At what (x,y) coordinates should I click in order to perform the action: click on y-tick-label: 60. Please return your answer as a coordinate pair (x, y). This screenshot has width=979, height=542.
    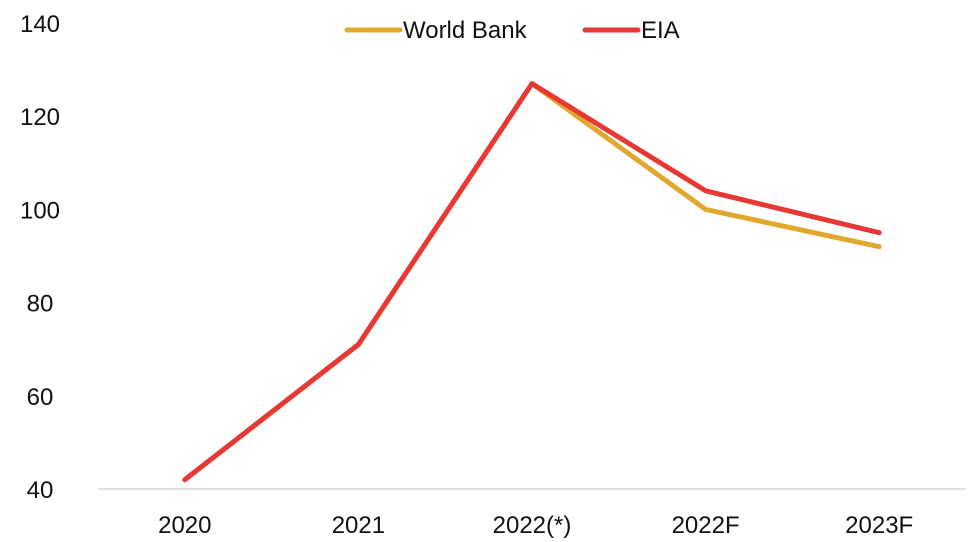
    Looking at the image, I should click on (40, 397).